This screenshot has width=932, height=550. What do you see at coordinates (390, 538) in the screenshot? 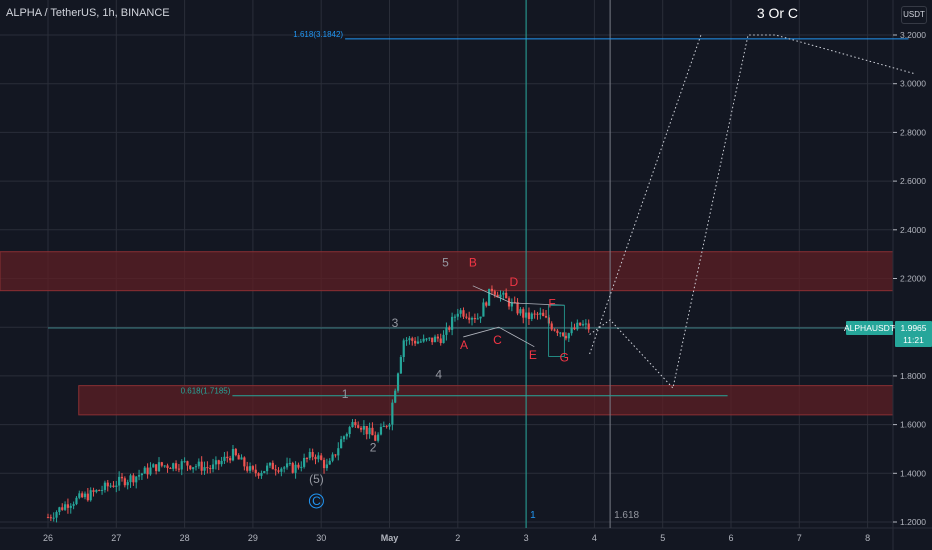
I see `time-tick-label: May` at bounding box center [390, 538].